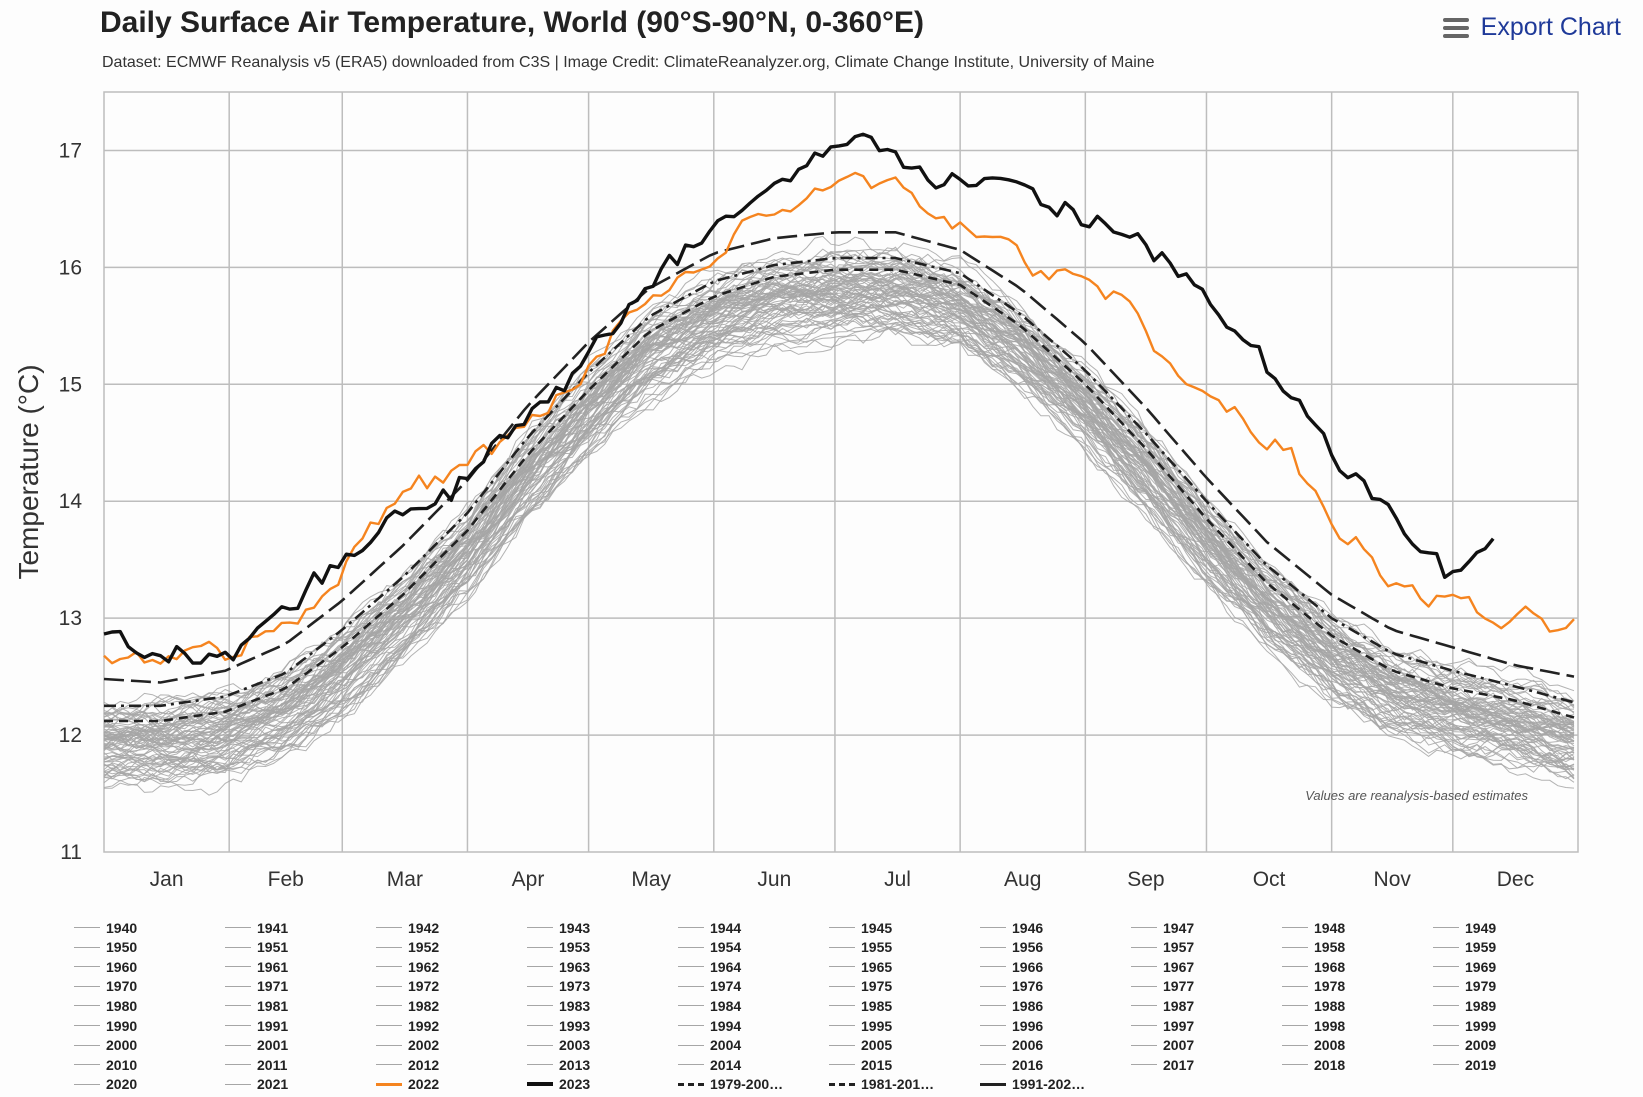  I want to click on legend-item-2007: 2007, so click(1162, 1045).